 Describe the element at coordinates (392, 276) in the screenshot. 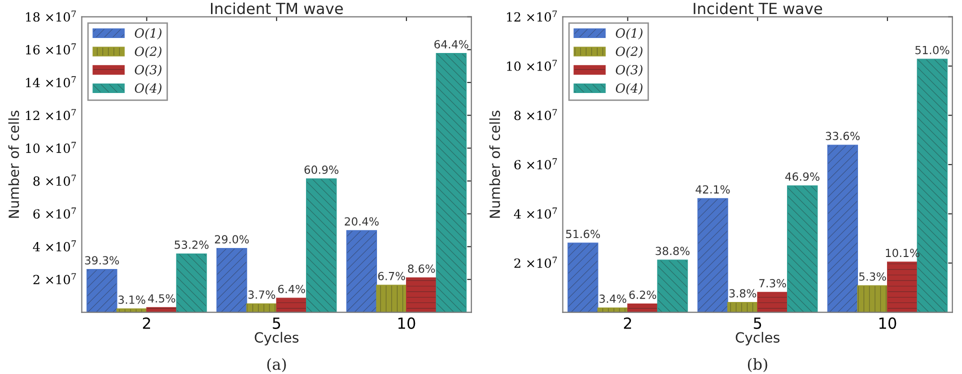

I see `annotation: 6.7%` at that location.